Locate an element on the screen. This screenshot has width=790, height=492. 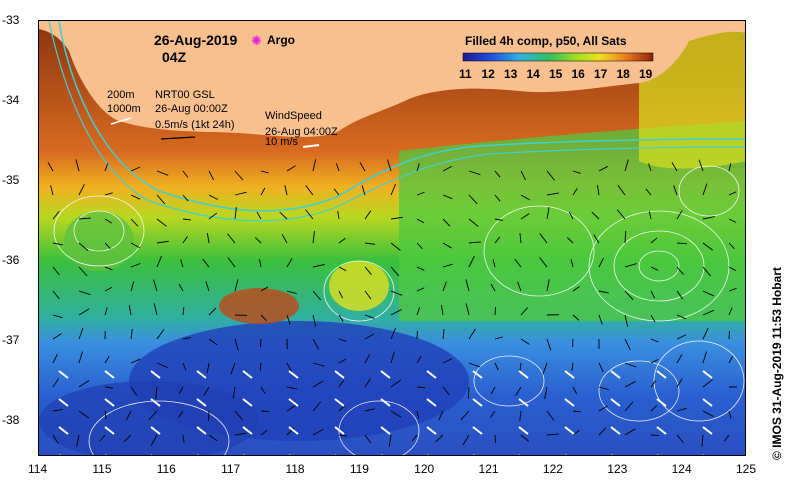
lon-tick-label: 118 is located at coordinates (295, 469).